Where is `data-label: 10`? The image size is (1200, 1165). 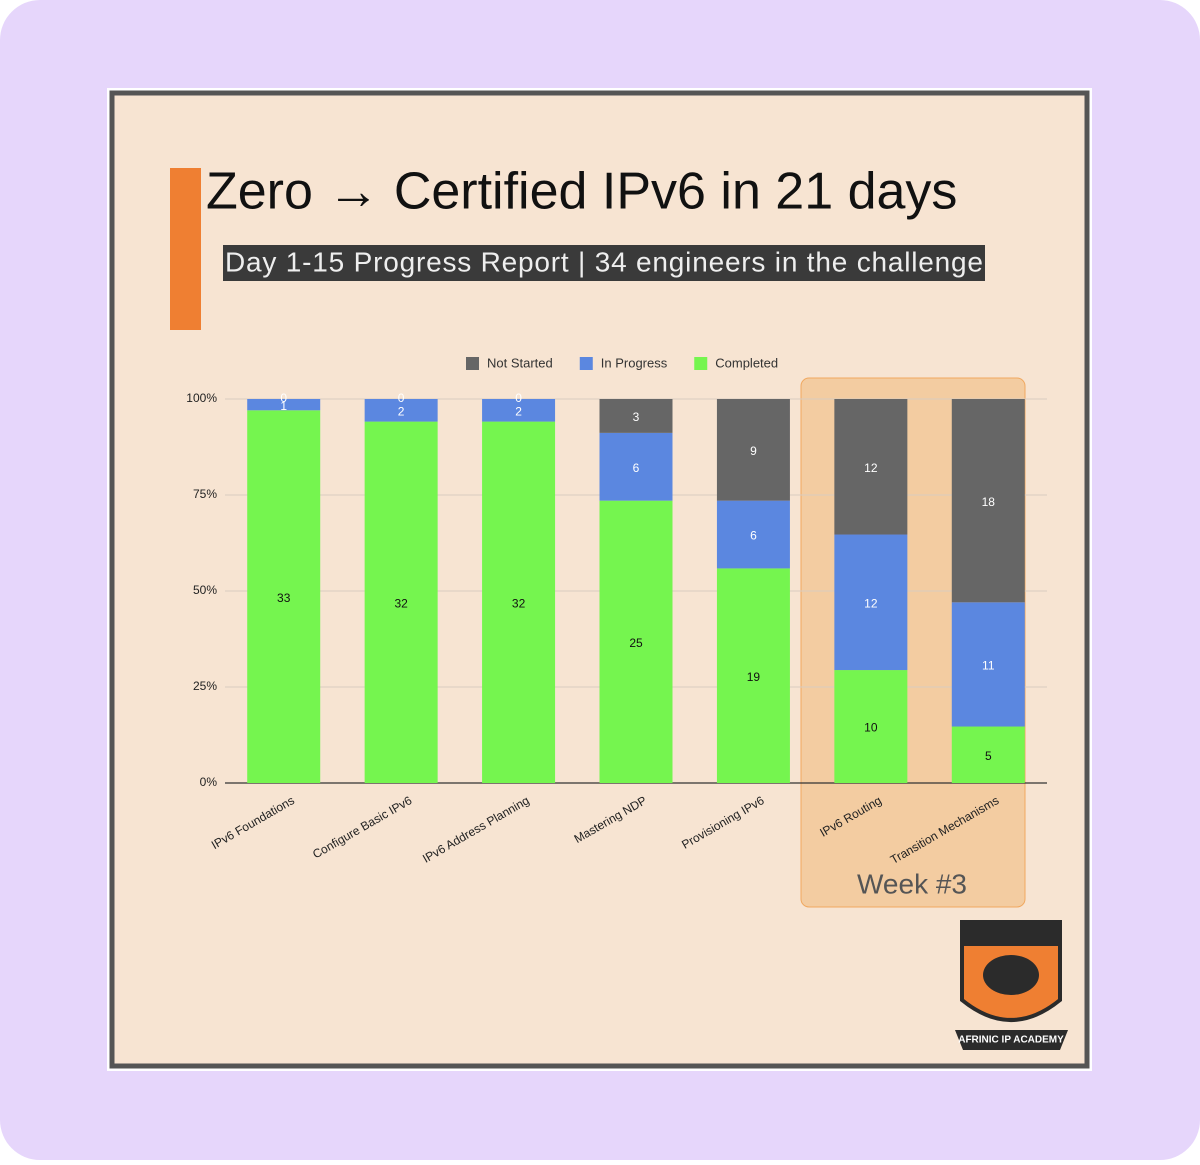
data-label: 10 is located at coordinates (871, 728).